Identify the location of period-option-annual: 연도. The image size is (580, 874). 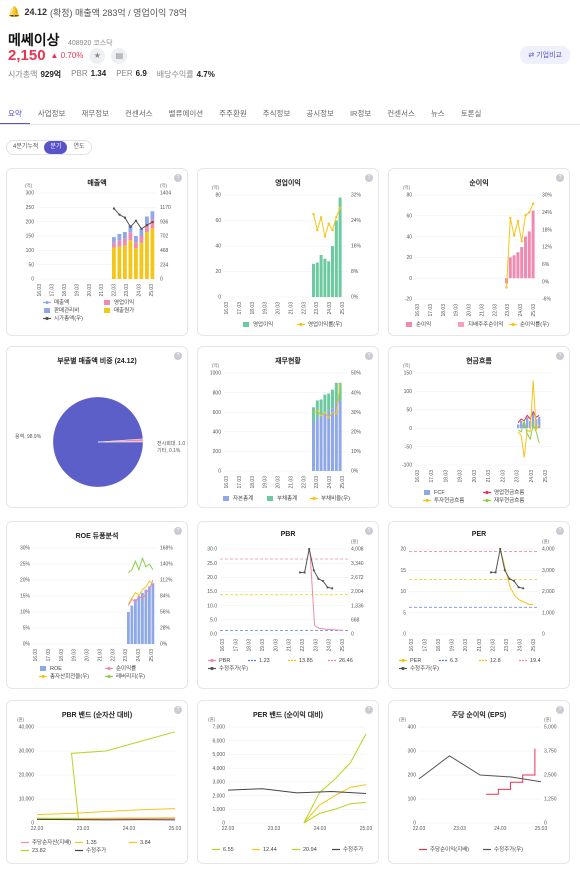
(79, 147).